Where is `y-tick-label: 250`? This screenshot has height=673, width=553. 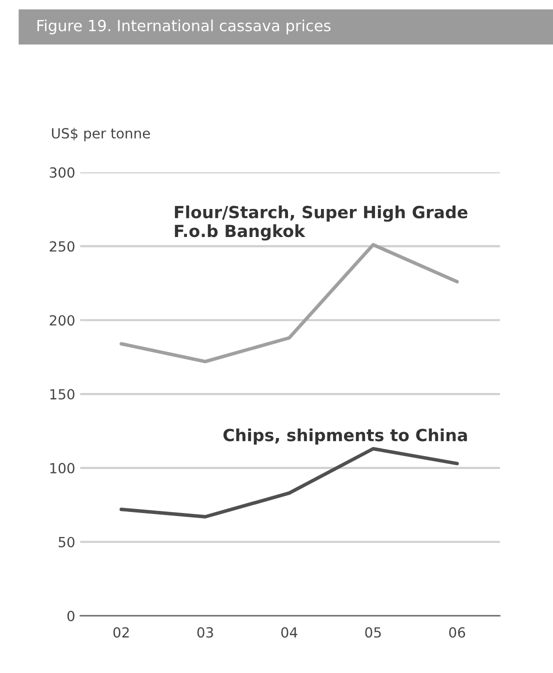
y-tick-label: 250 is located at coordinates (62, 246).